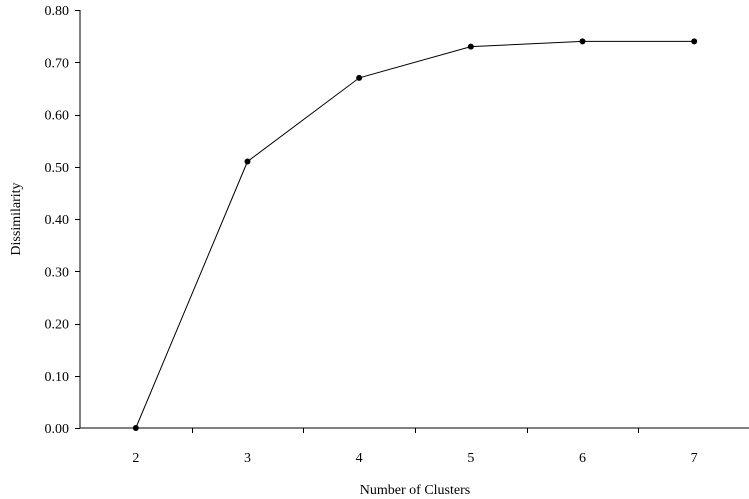 Image resolution: width=749 pixels, height=499 pixels. What do you see at coordinates (247, 458) in the screenshot?
I see `x-tick-label: 3` at bounding box center [247, 458].